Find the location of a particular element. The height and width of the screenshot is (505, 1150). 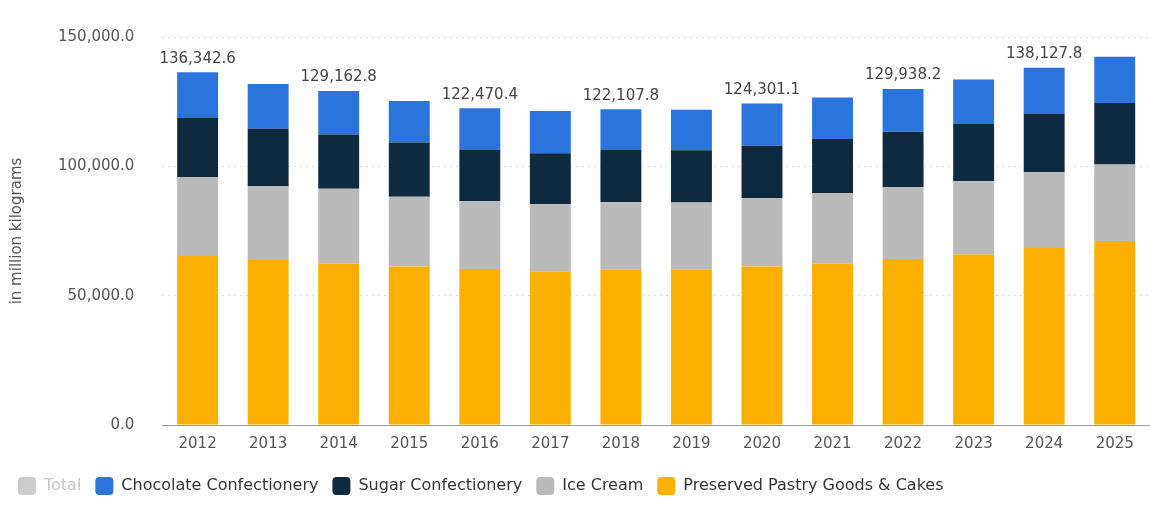

legend-label: Ice Cream is located at coordinates (603, 485).